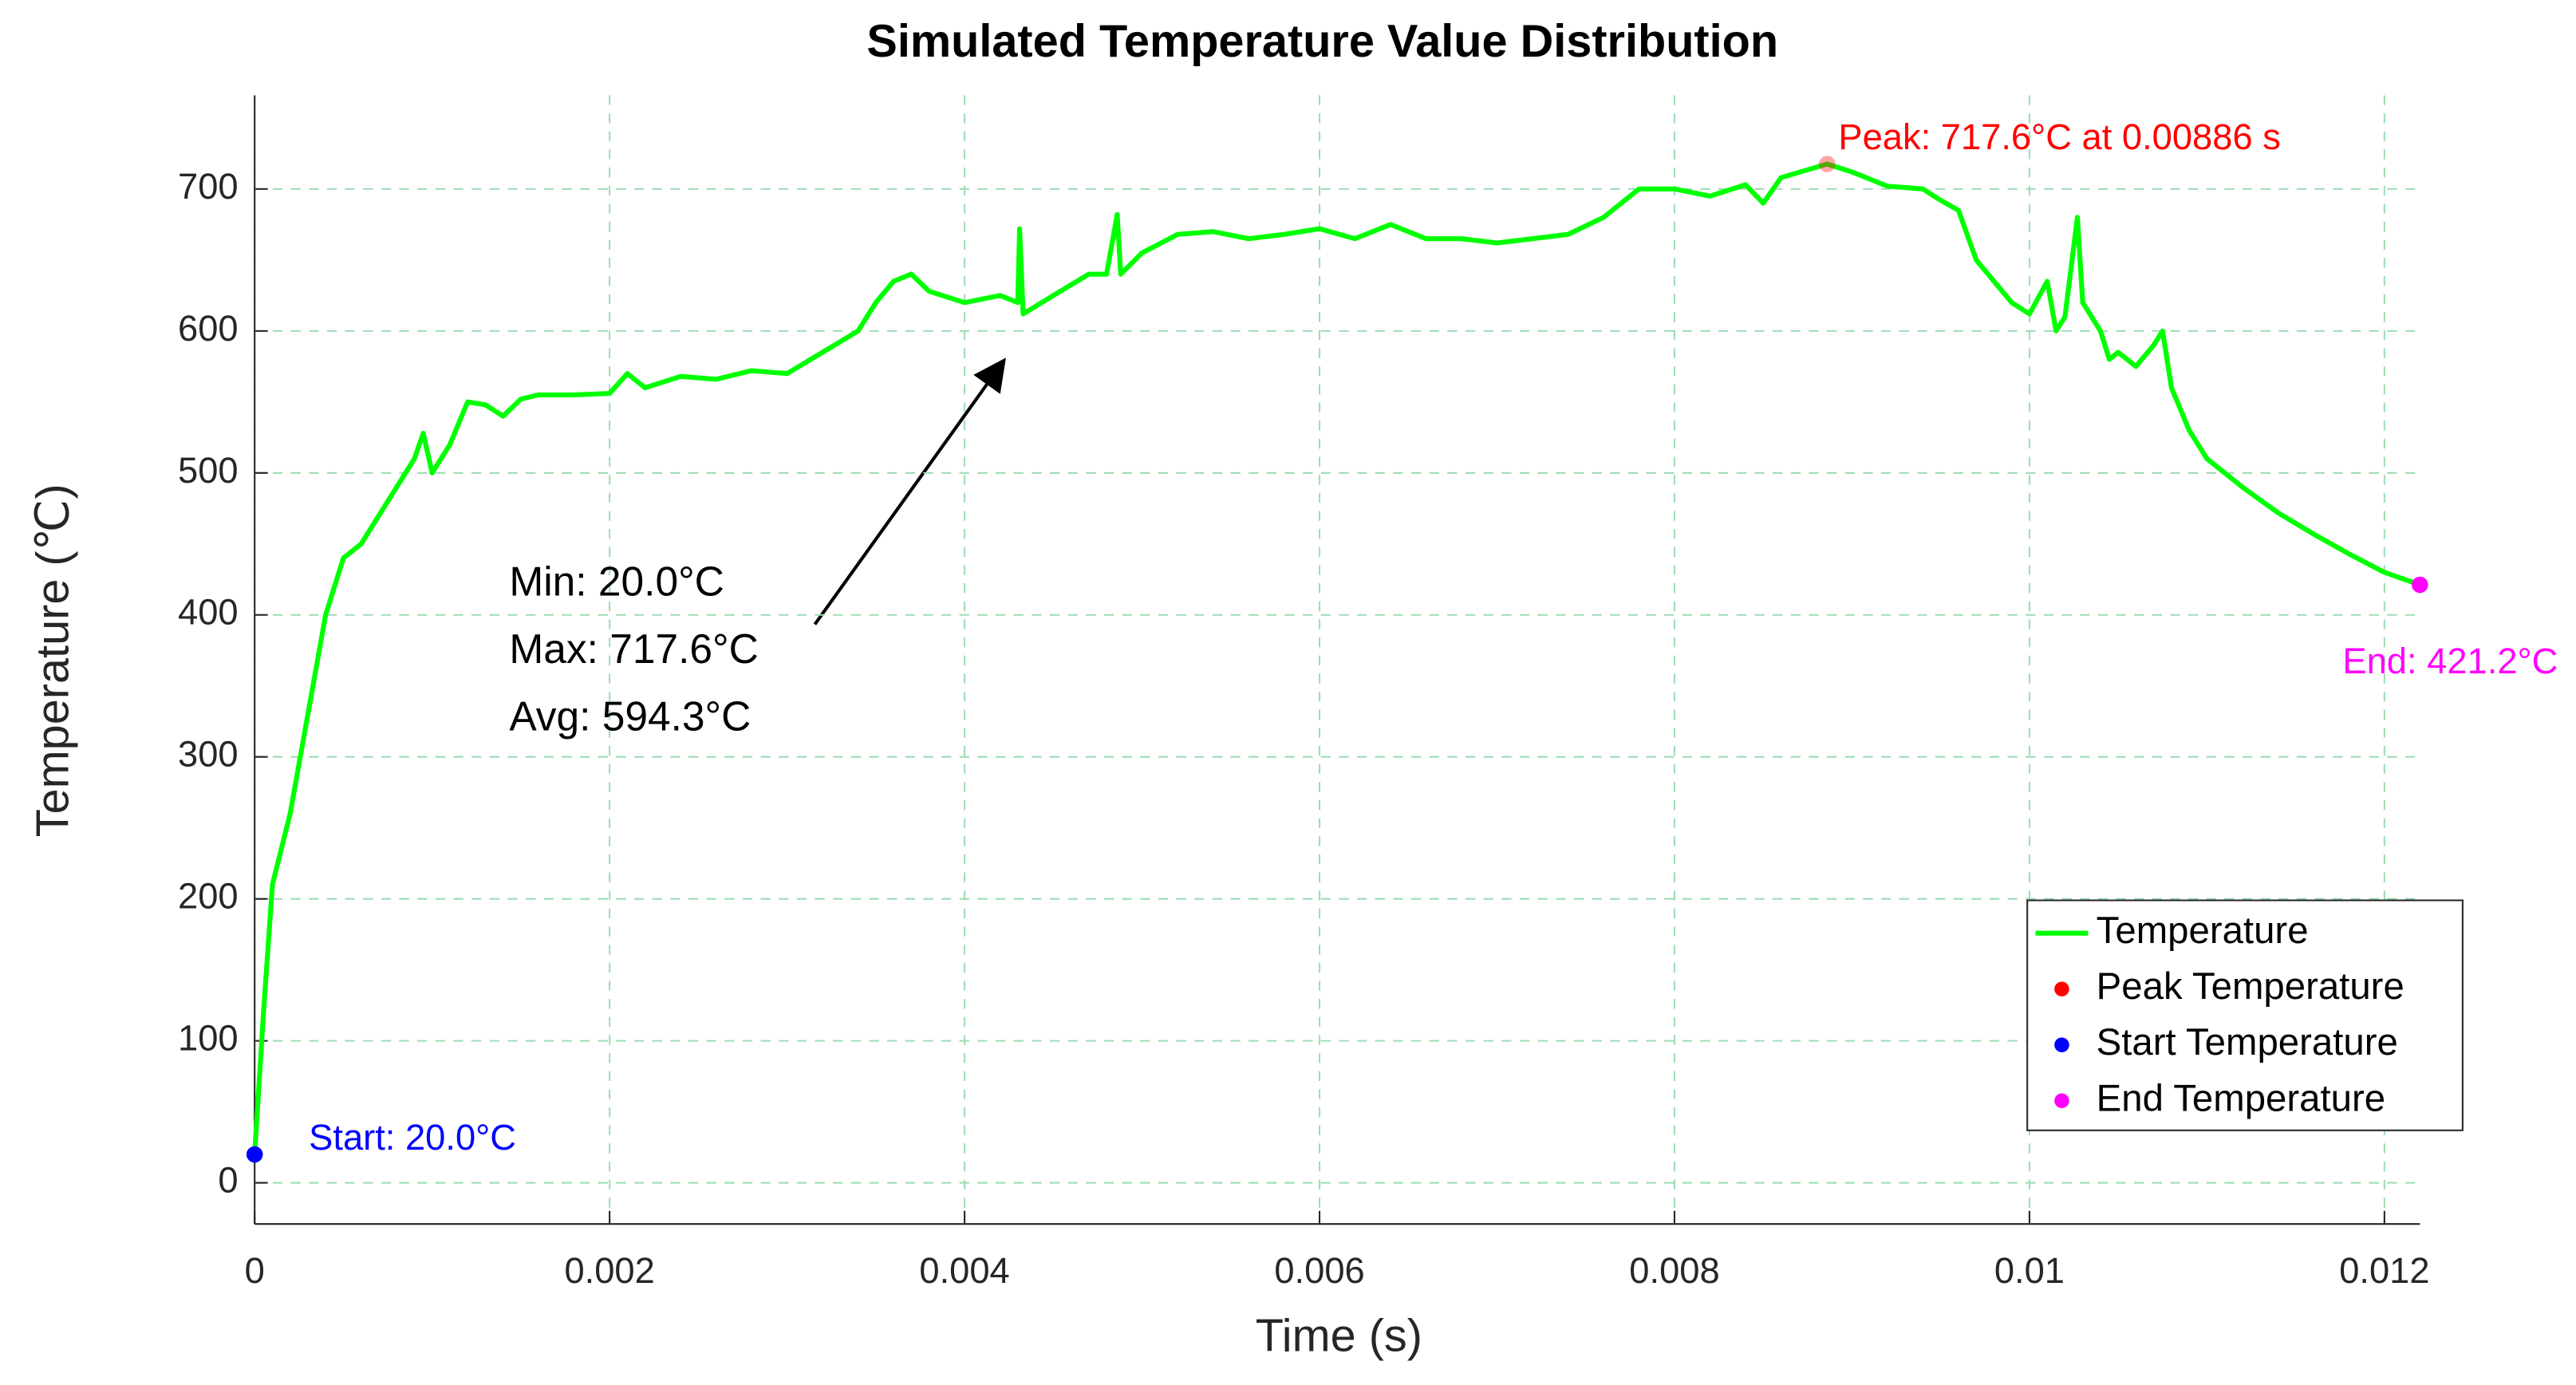  I want to click on y-tick-label: 500, so click(208, 470).